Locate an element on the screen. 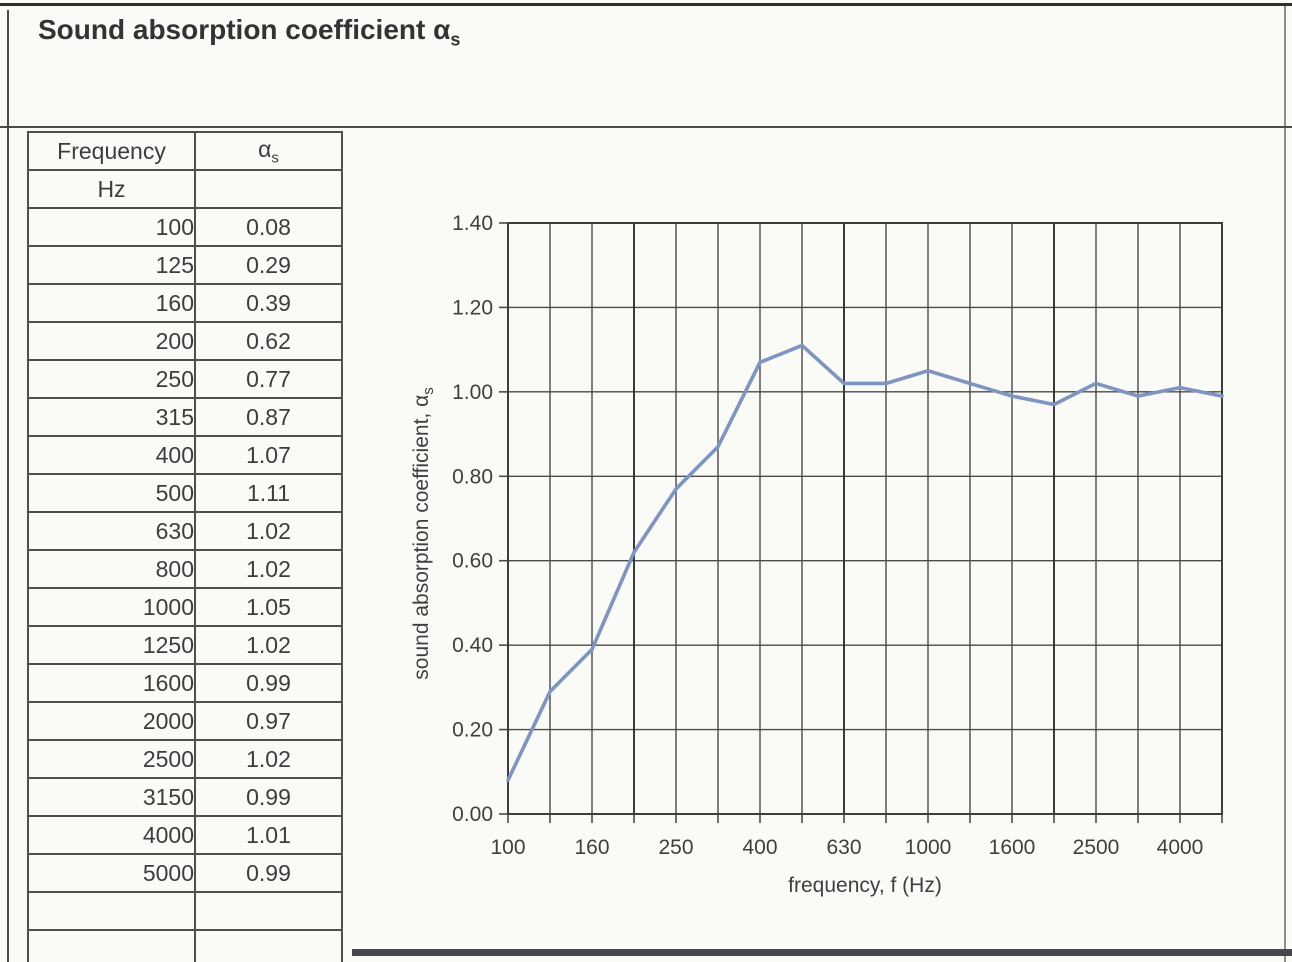  table-row: 400 1.07 is located at coordinates (185, 455).